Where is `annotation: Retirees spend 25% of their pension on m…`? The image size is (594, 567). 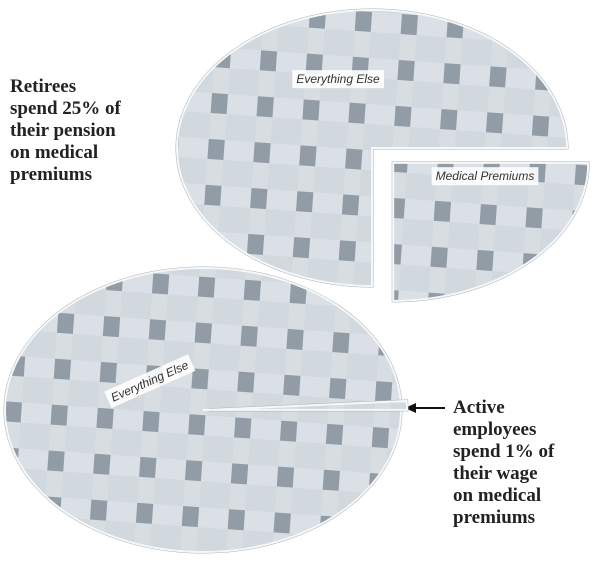
annotation: Retirees spend 25% of their pension on m… is located at coordinates (65, 130).